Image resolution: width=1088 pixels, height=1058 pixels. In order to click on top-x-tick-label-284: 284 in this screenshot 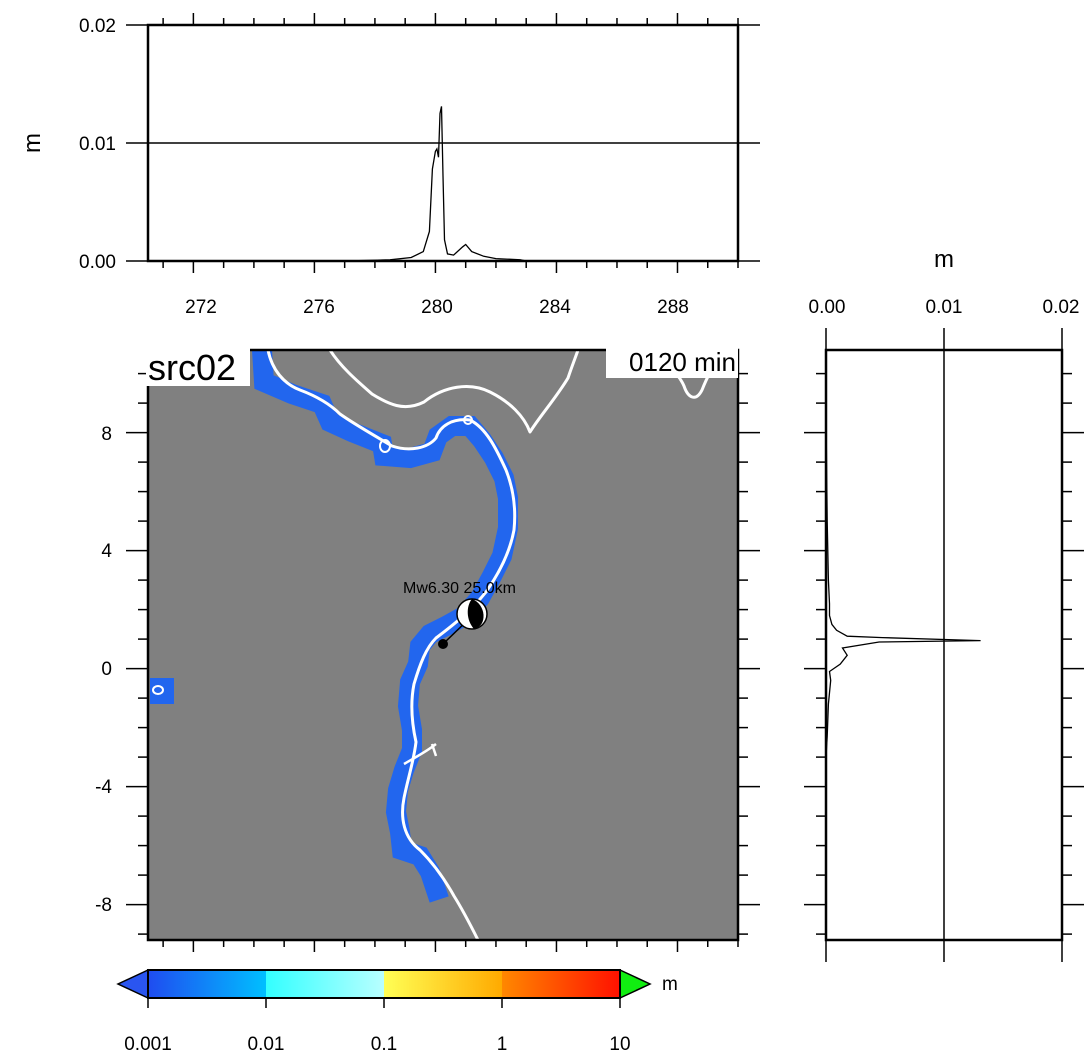, I will do `click(555, 307)`.